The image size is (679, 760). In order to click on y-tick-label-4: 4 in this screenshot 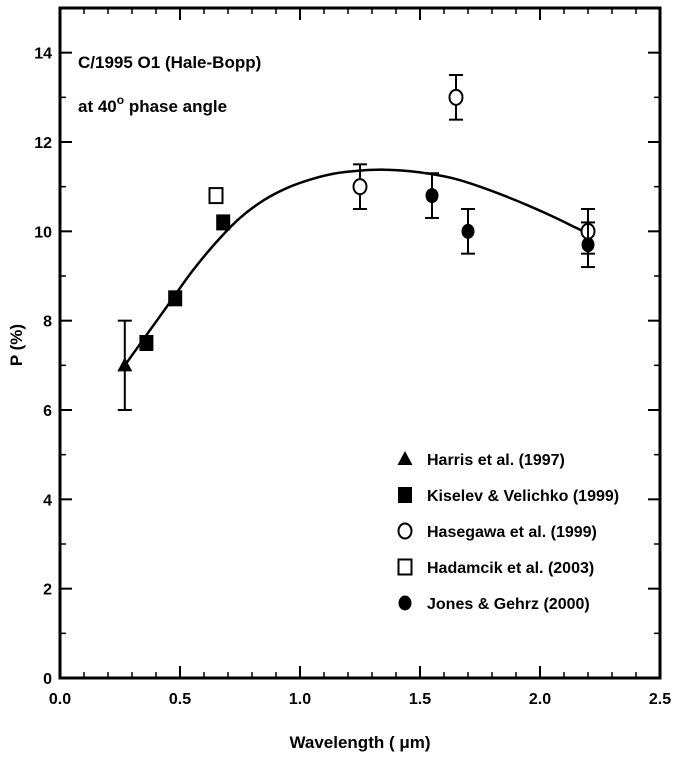, I will do `click(47, 500)`.